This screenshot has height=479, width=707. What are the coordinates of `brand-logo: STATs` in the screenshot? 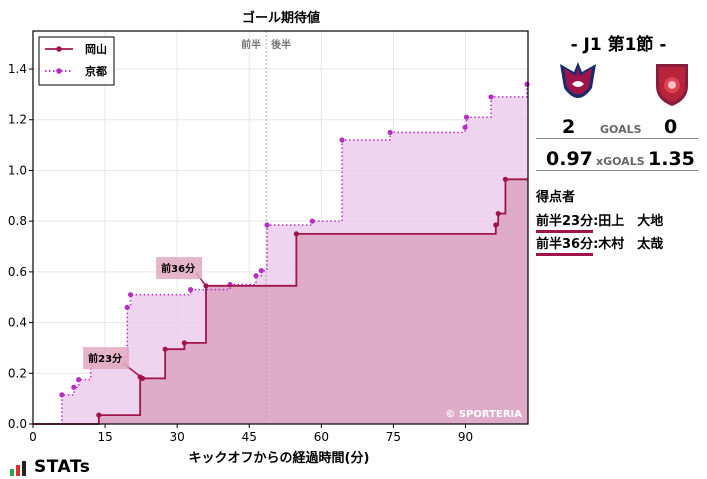 It's located at (50, 466).